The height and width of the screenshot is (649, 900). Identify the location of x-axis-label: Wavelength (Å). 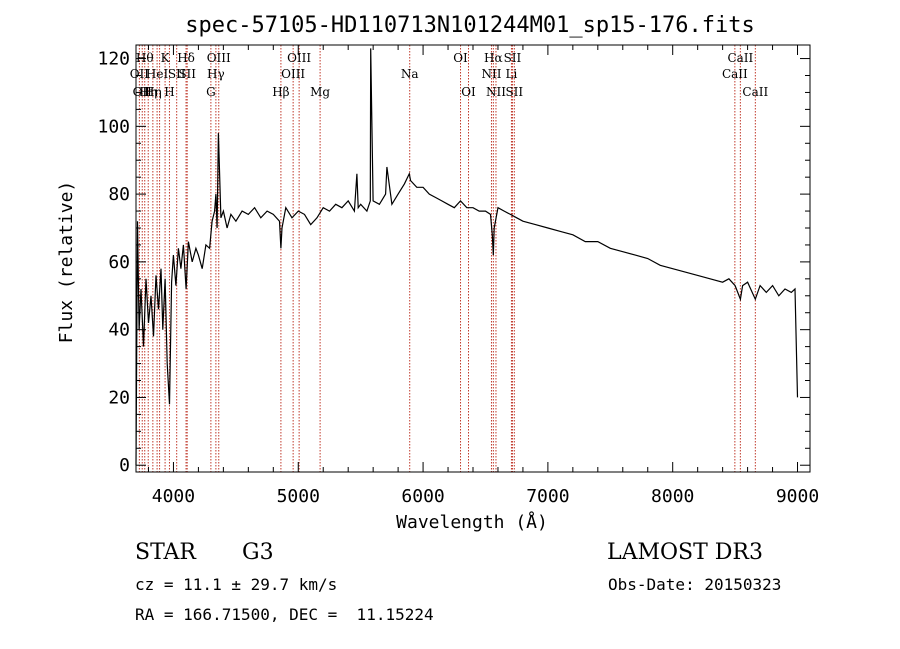
(472, 522).